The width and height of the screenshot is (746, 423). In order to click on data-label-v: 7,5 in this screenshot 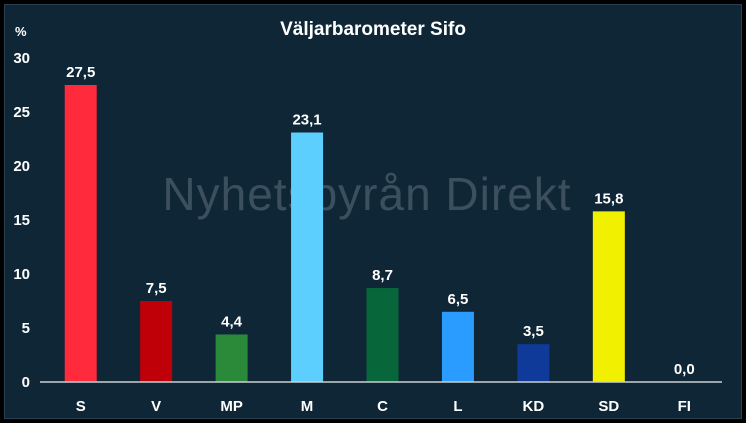, I will do `click(156, 288)`.